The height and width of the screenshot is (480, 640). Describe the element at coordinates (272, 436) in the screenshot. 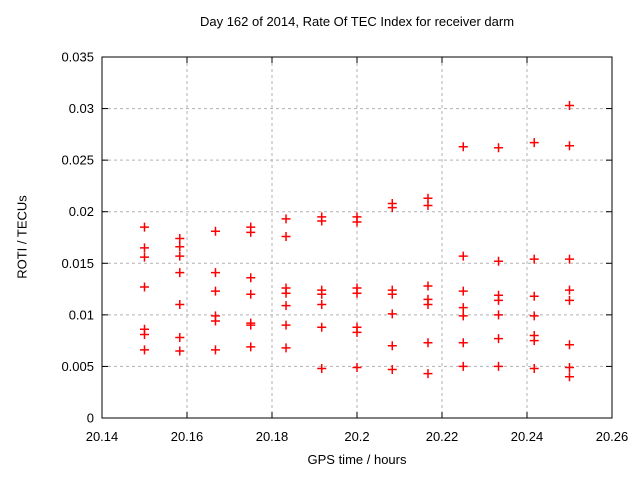

I see `x-tick-label: 20.18` at that location.